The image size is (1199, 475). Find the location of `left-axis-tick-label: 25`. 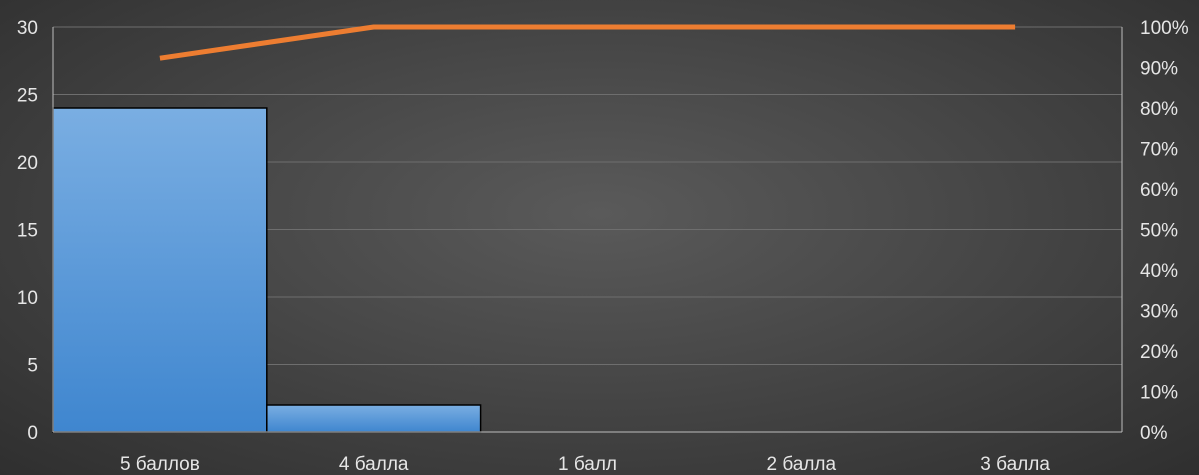

left-axis-tick-label: 25 is located at coordinates (27, 96).